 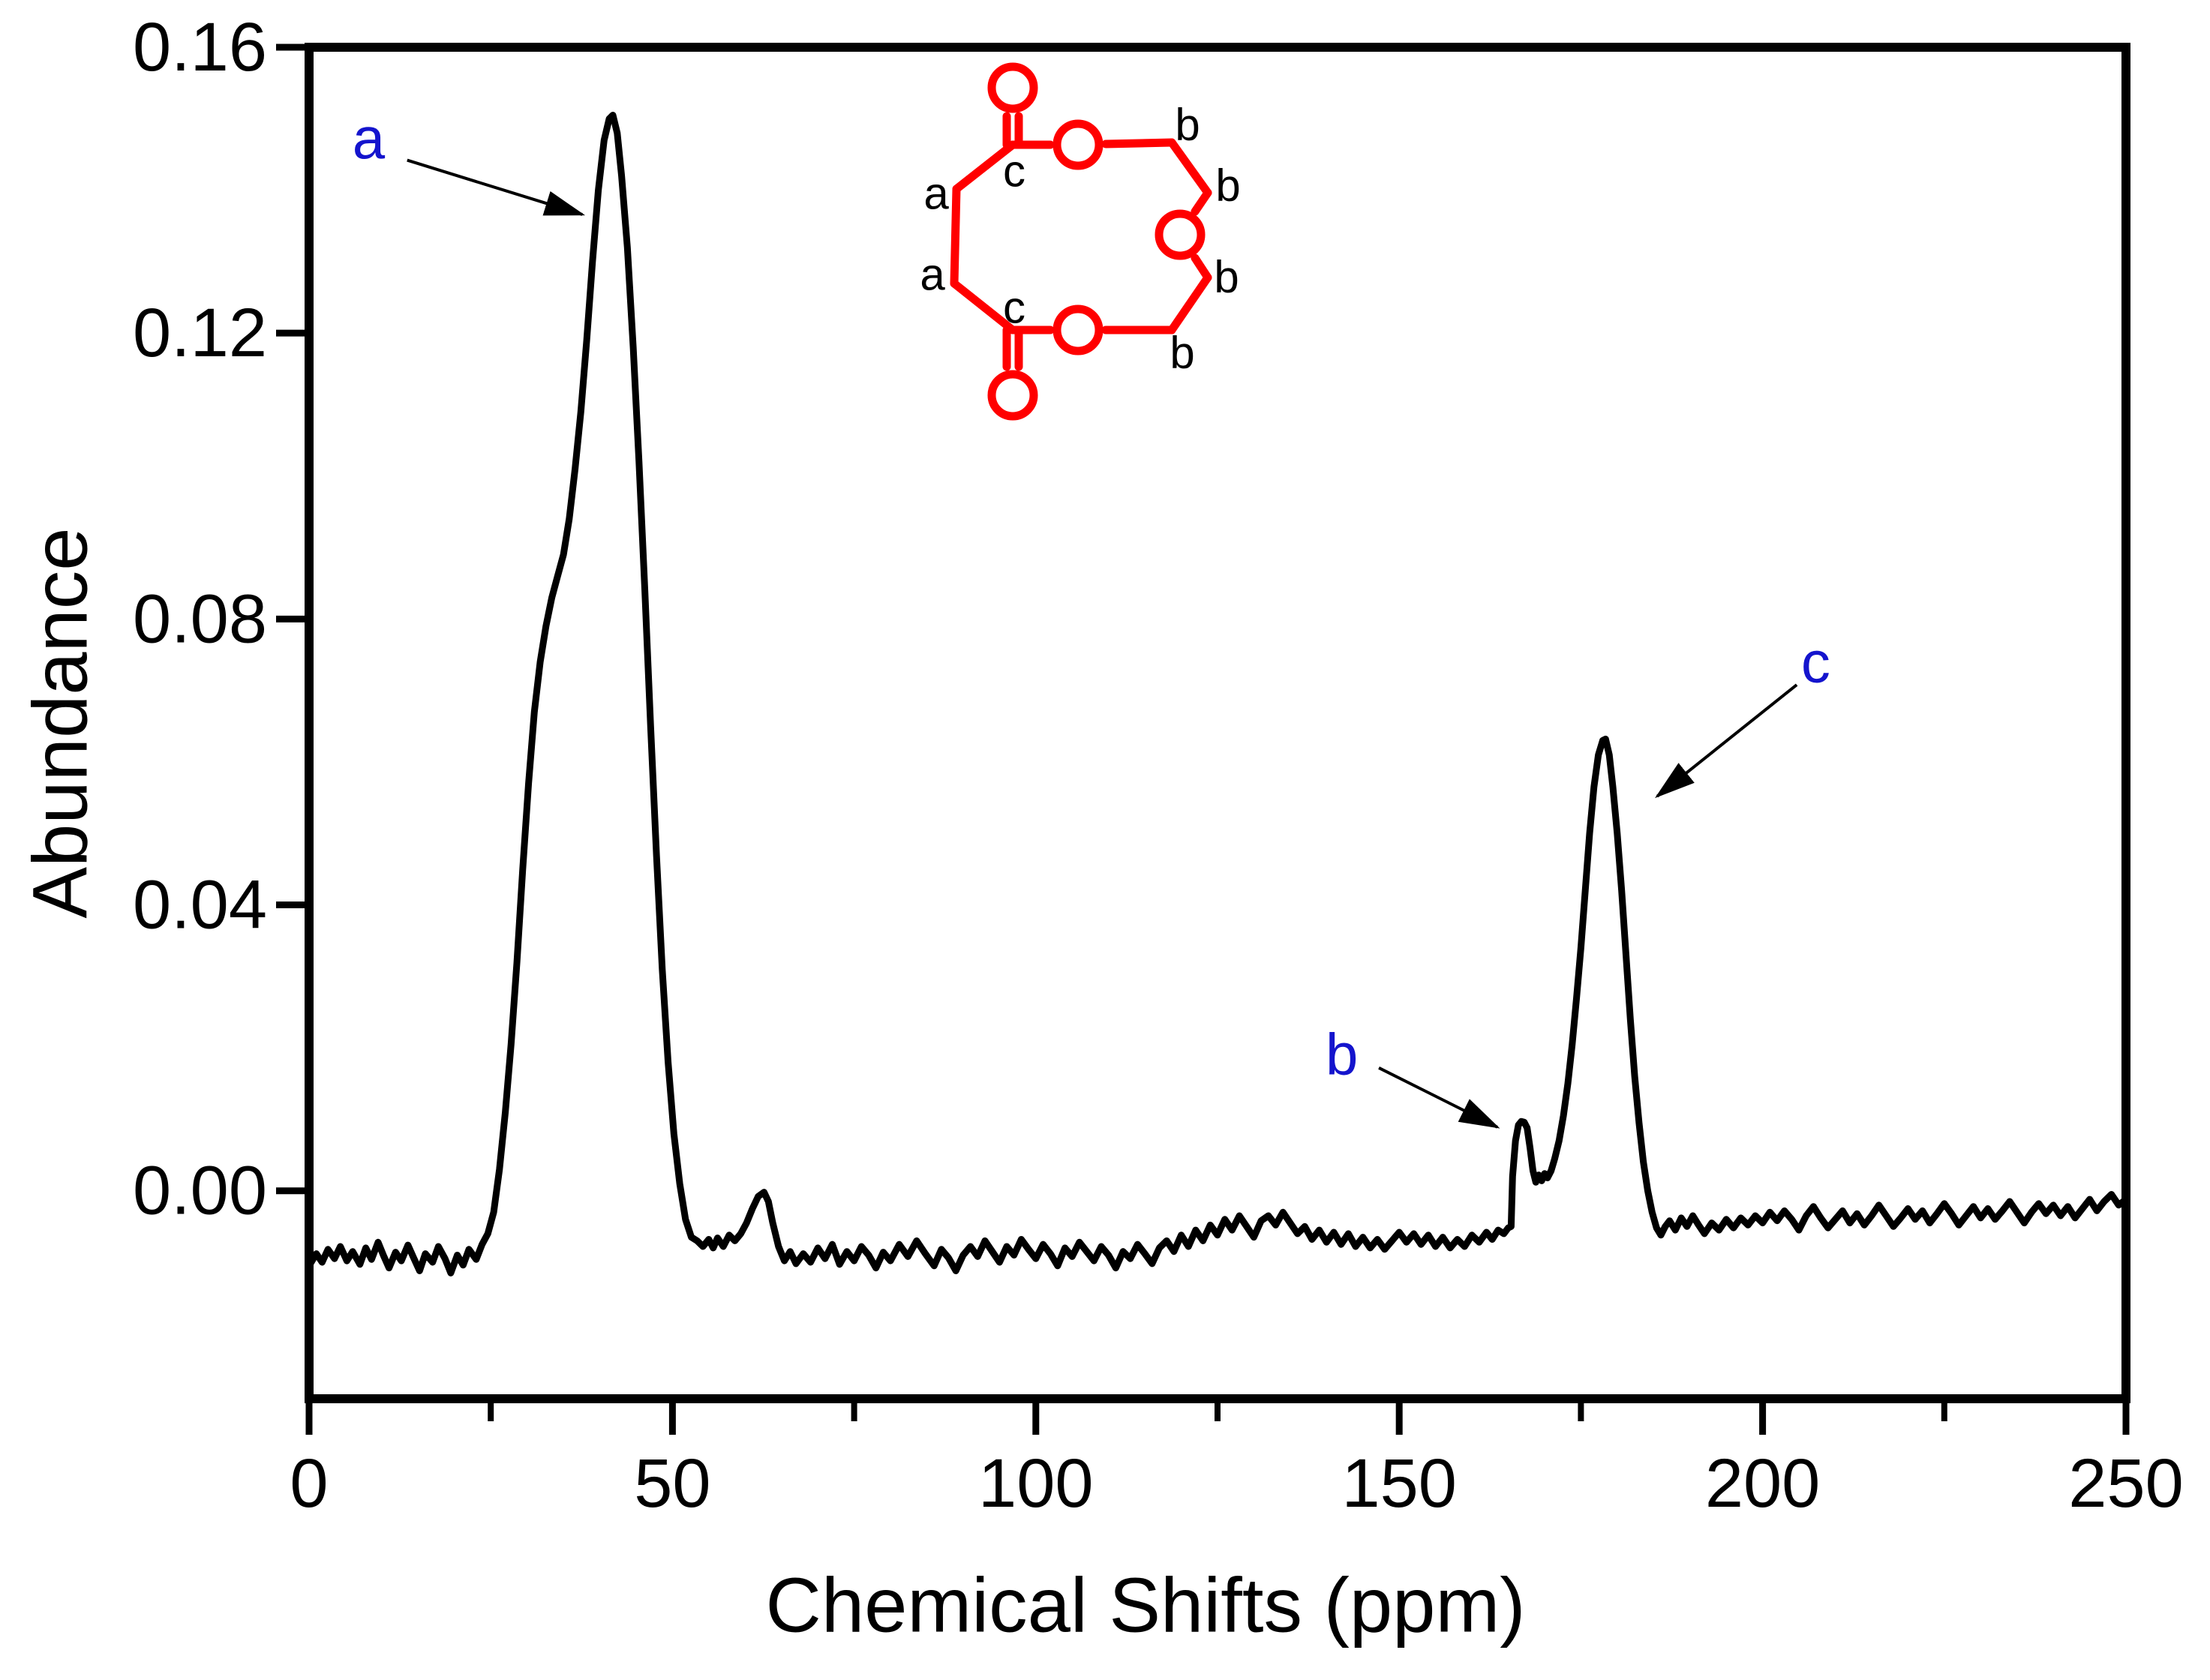 What do you see at coordinates (200, 905) in the screenshot?
I see `y-tick-label: 0.04` at bounding box center [200, 905].